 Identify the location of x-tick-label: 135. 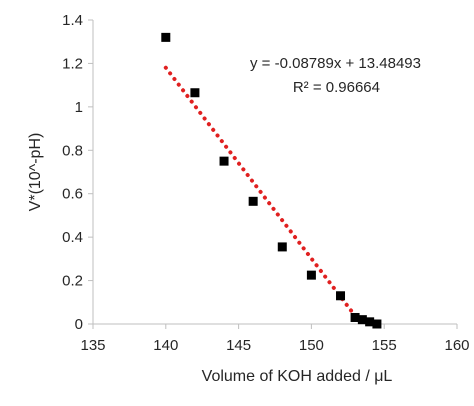
(92, 345).